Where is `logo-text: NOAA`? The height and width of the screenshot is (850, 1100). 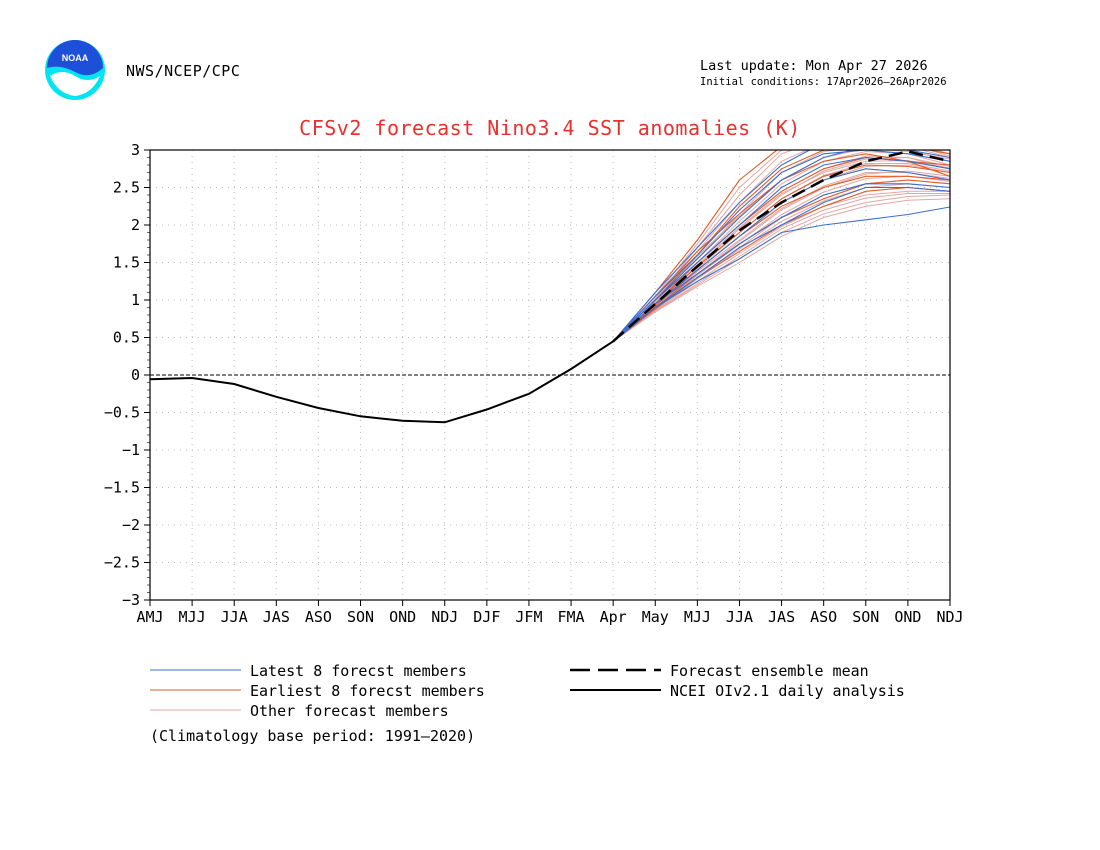 logo-text: NOAA is located at coordinates (75, 58).